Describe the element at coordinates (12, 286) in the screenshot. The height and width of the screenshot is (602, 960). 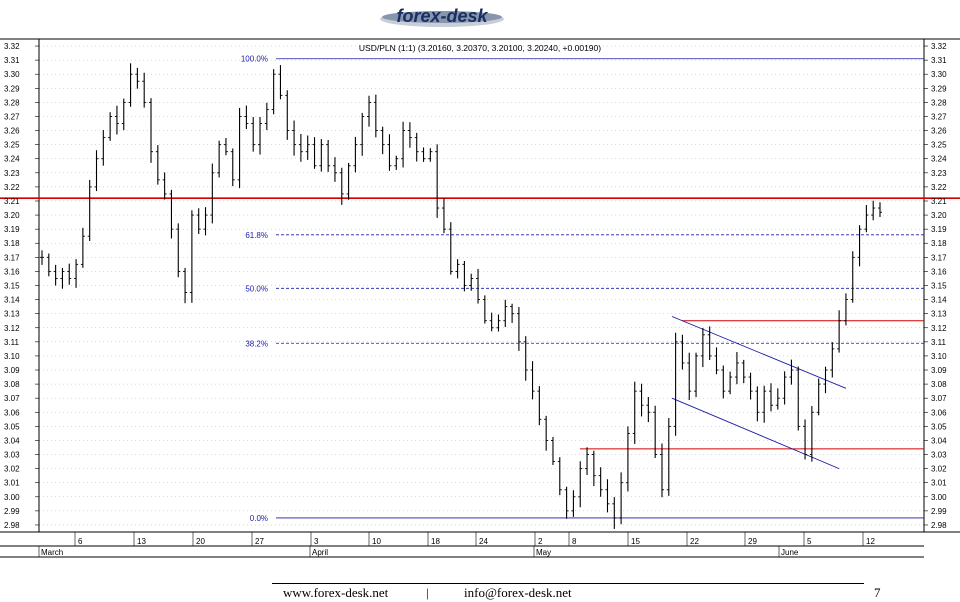
I see `y-tick-label-left: 3.15` at that location.